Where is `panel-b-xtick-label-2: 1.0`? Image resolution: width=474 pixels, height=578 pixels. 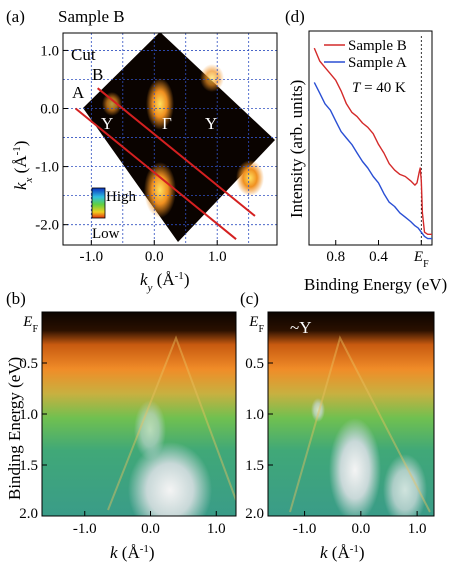
panel-b-xtick-label-2: 1.0 is located at coordinates (216, 529).